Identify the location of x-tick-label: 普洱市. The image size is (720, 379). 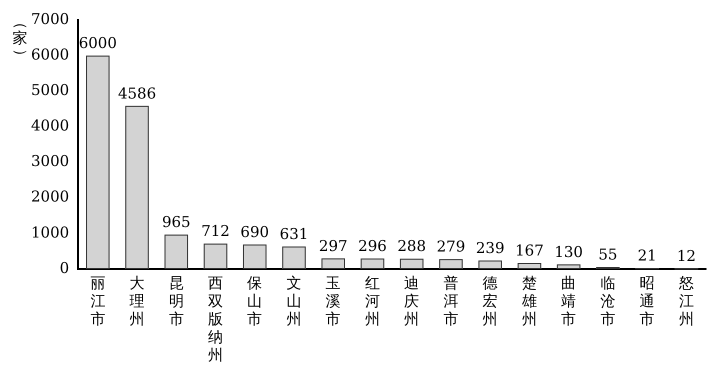
(450, 301).